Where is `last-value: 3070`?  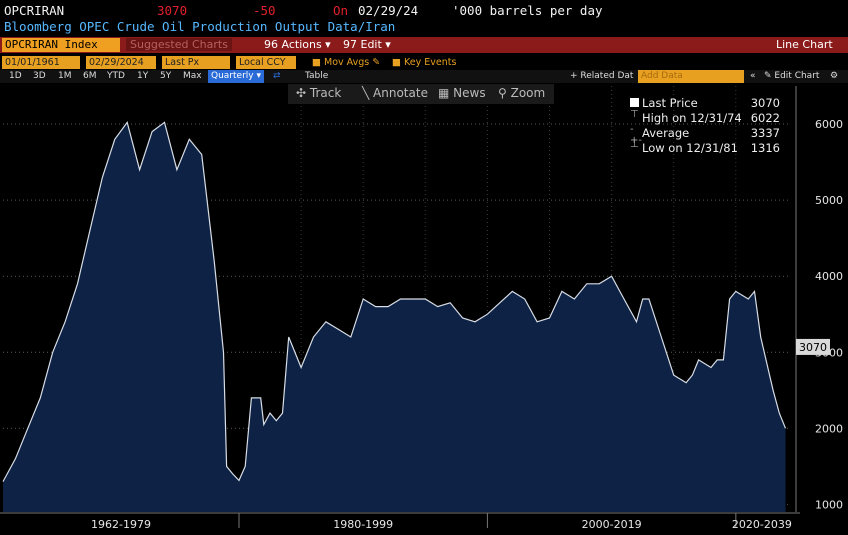 last-value: 3070 is located at coordinates (172, 10).